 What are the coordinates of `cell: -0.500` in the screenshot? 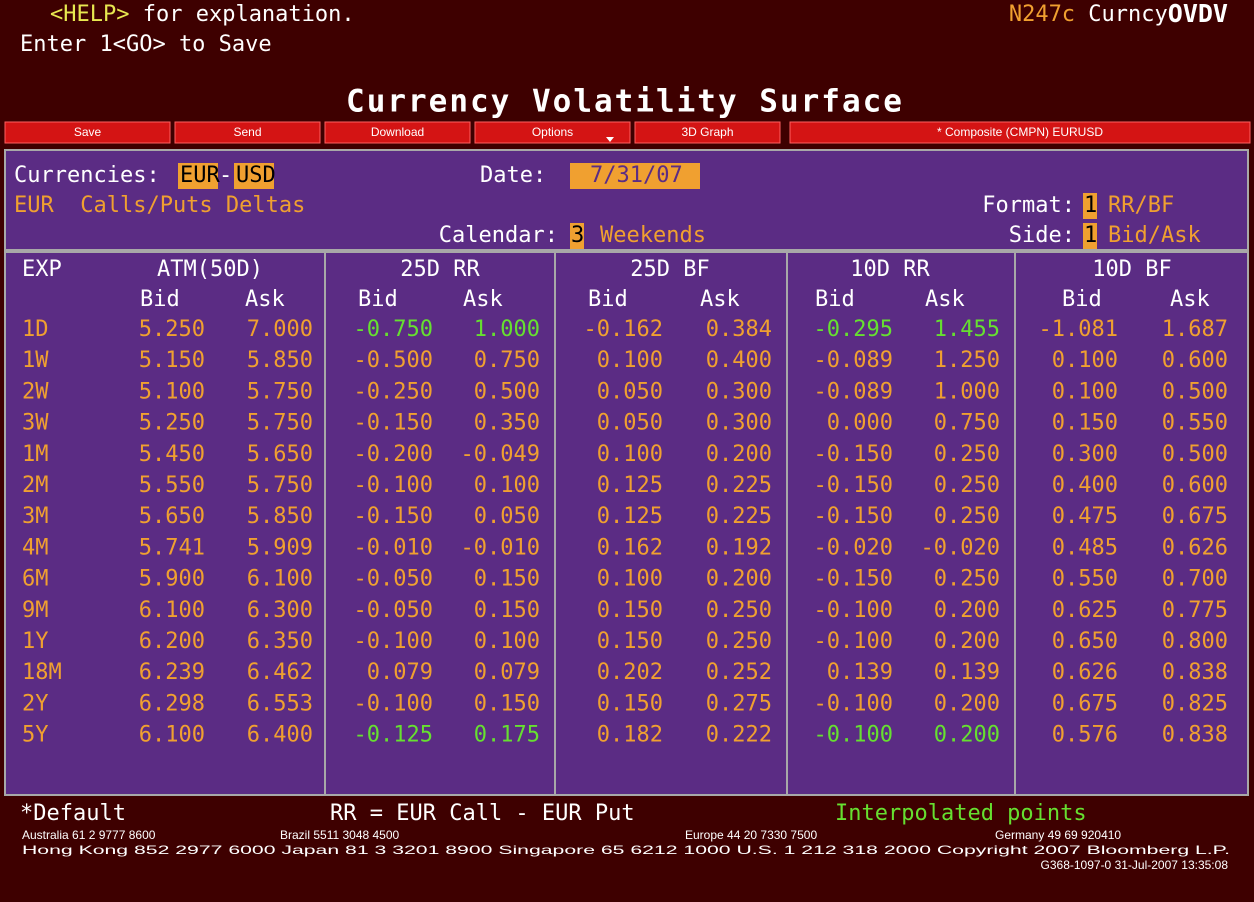 It's located at (393, 360).